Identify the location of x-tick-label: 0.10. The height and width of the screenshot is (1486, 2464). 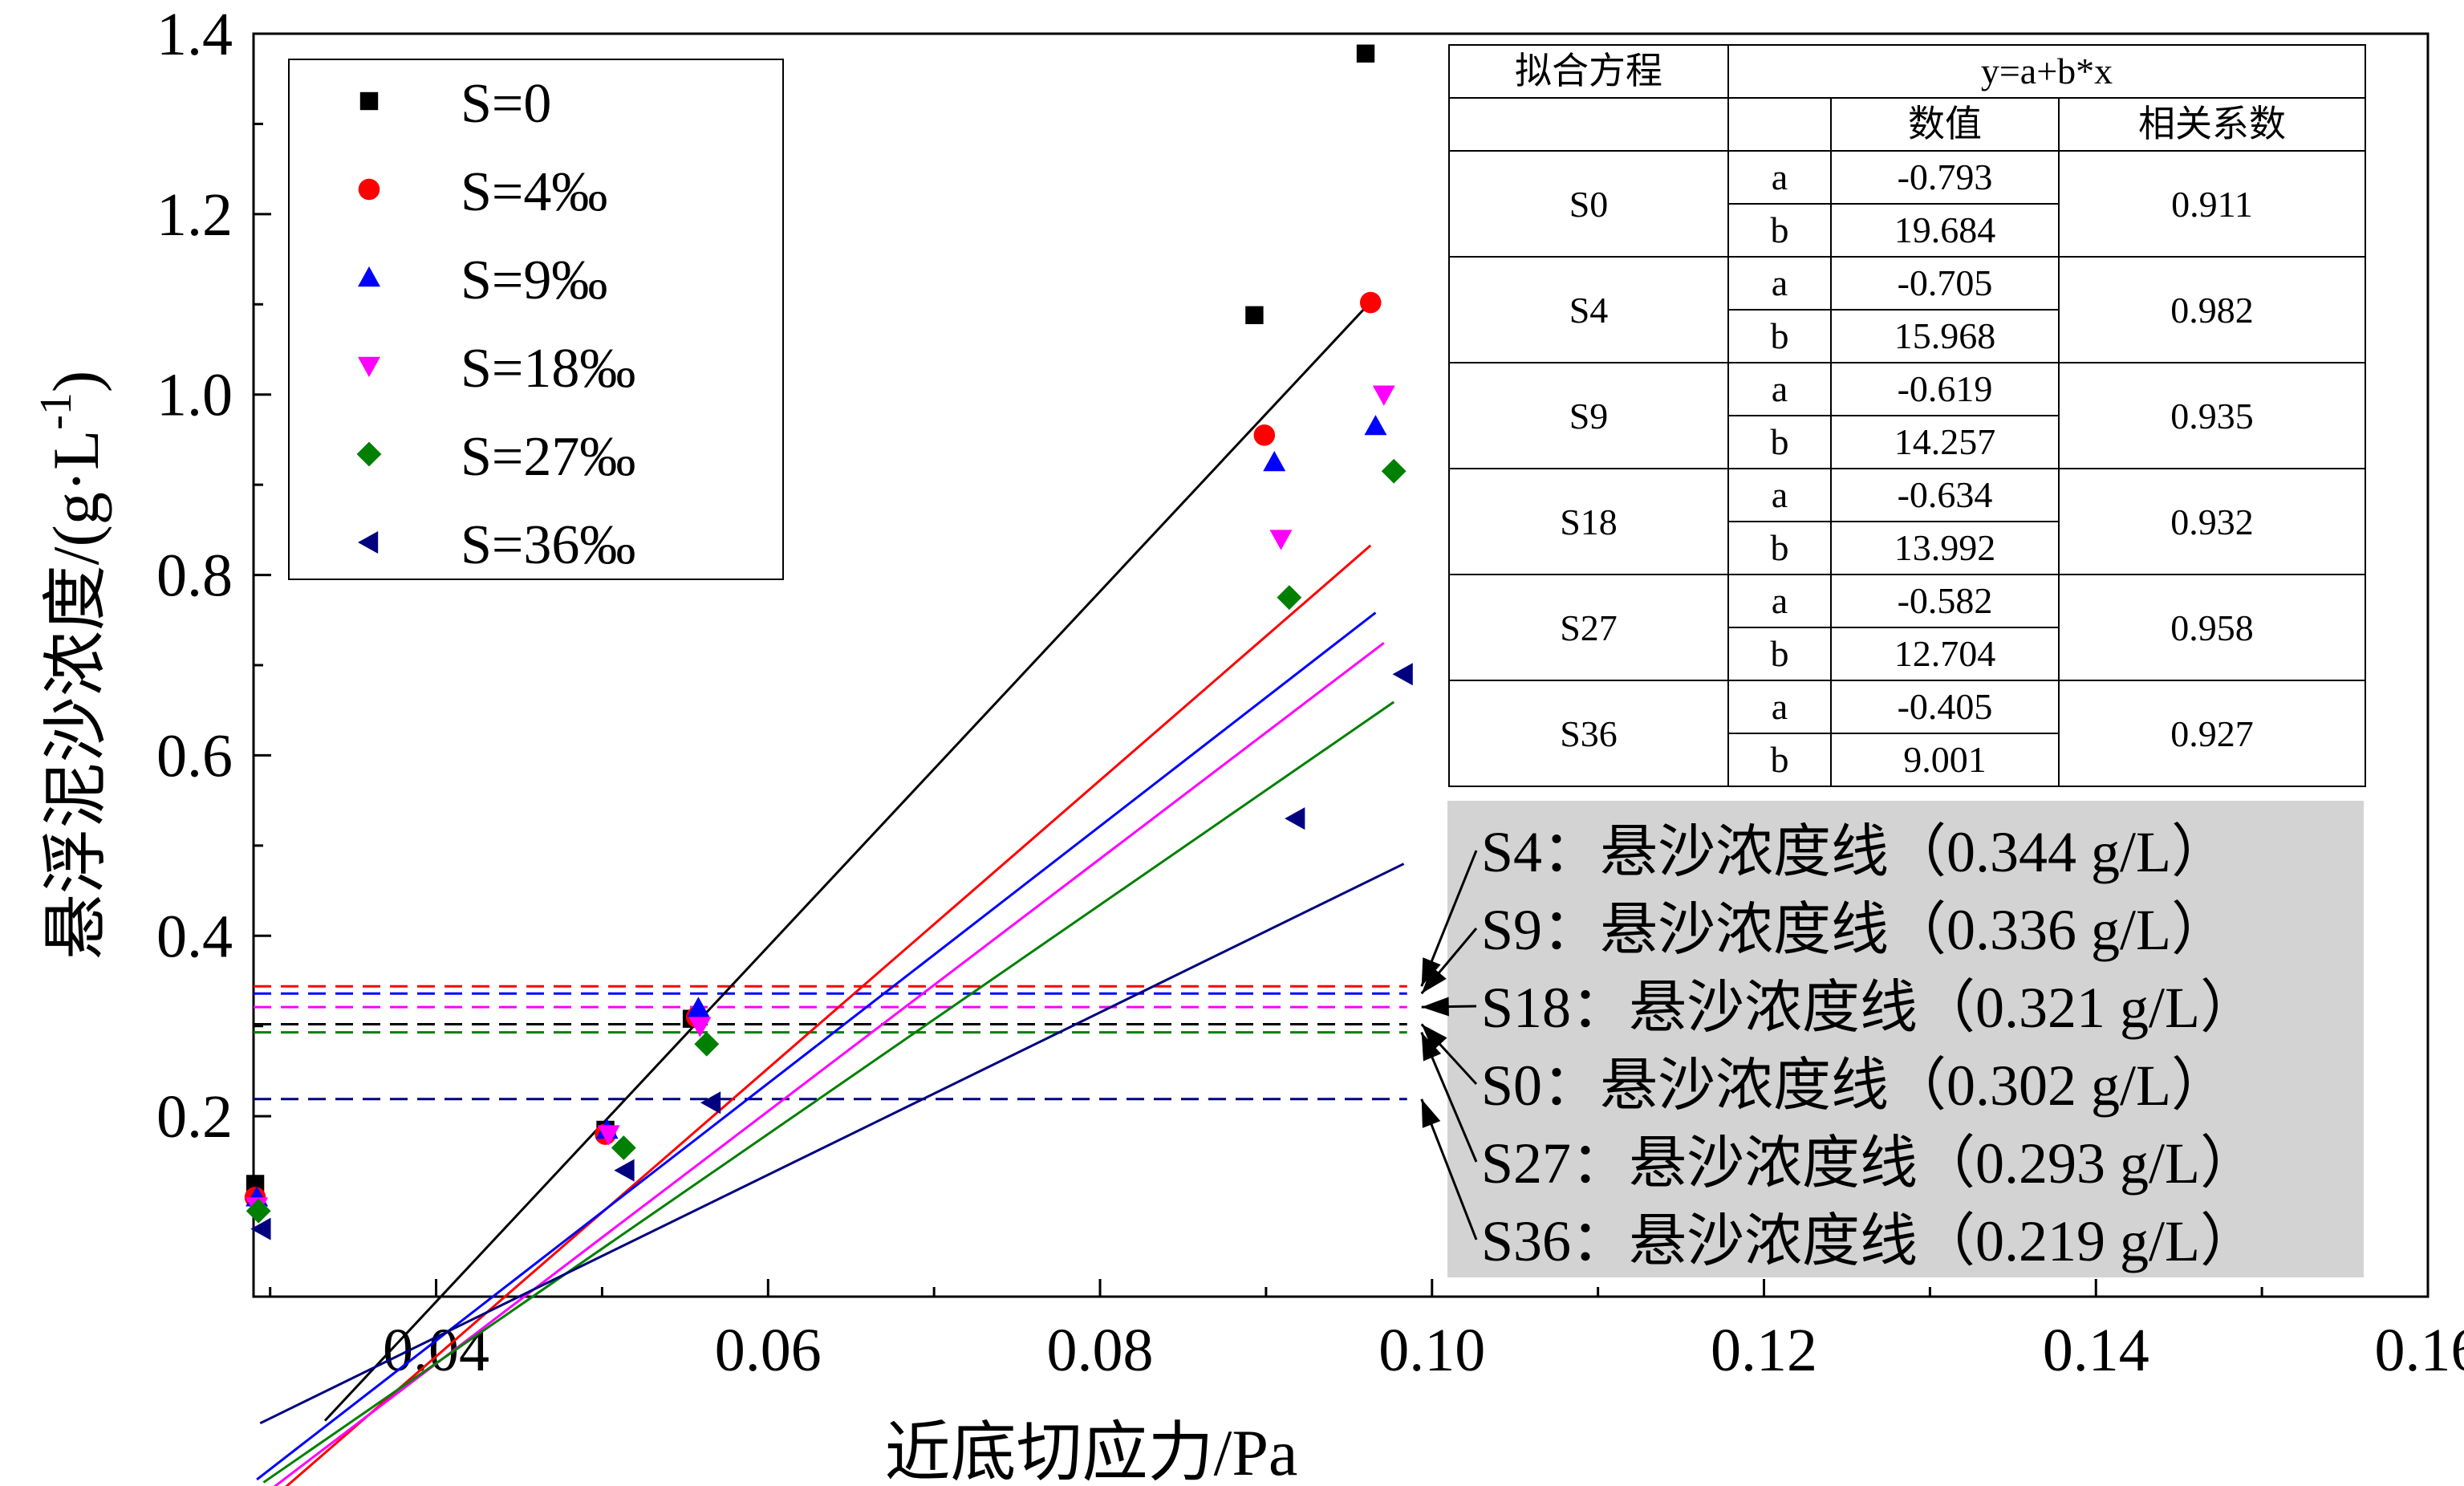
(1431, 1350).